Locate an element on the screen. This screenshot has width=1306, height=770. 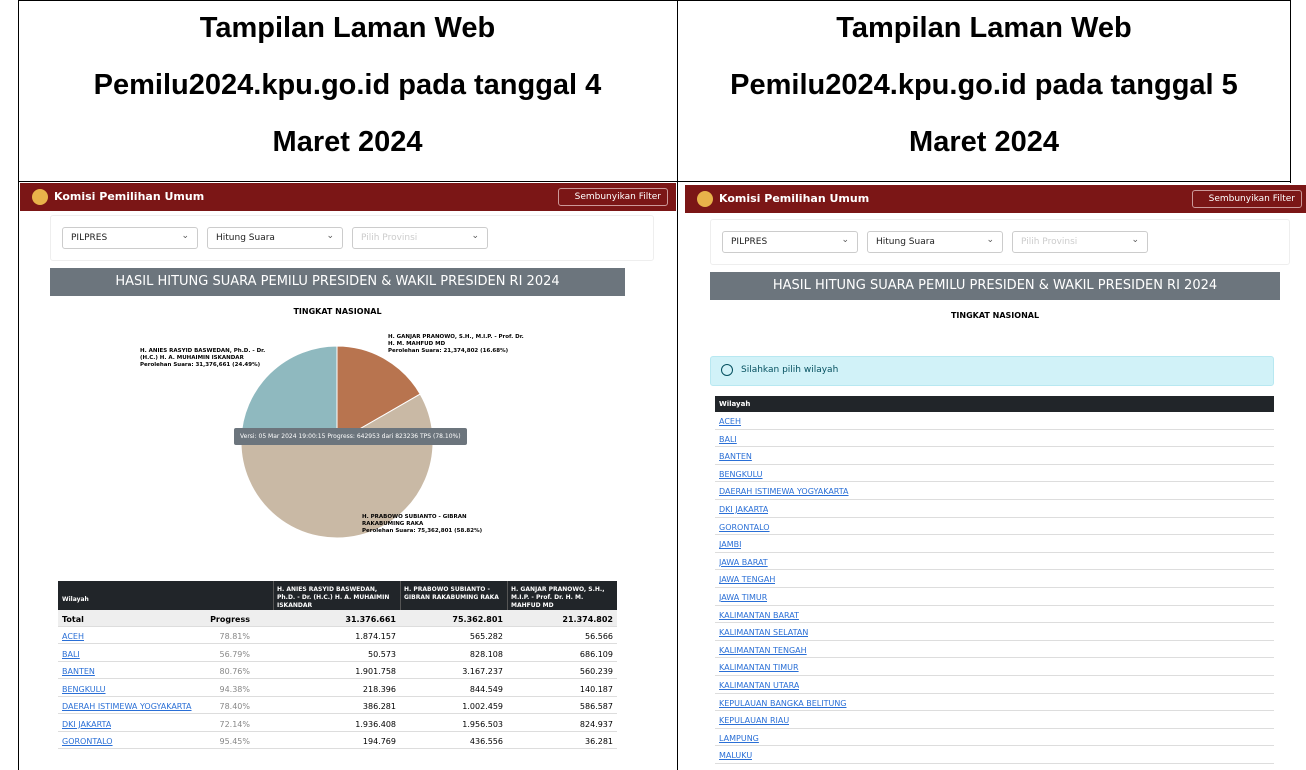
cell: 1.956.503 is located at coordinates (482, 724).